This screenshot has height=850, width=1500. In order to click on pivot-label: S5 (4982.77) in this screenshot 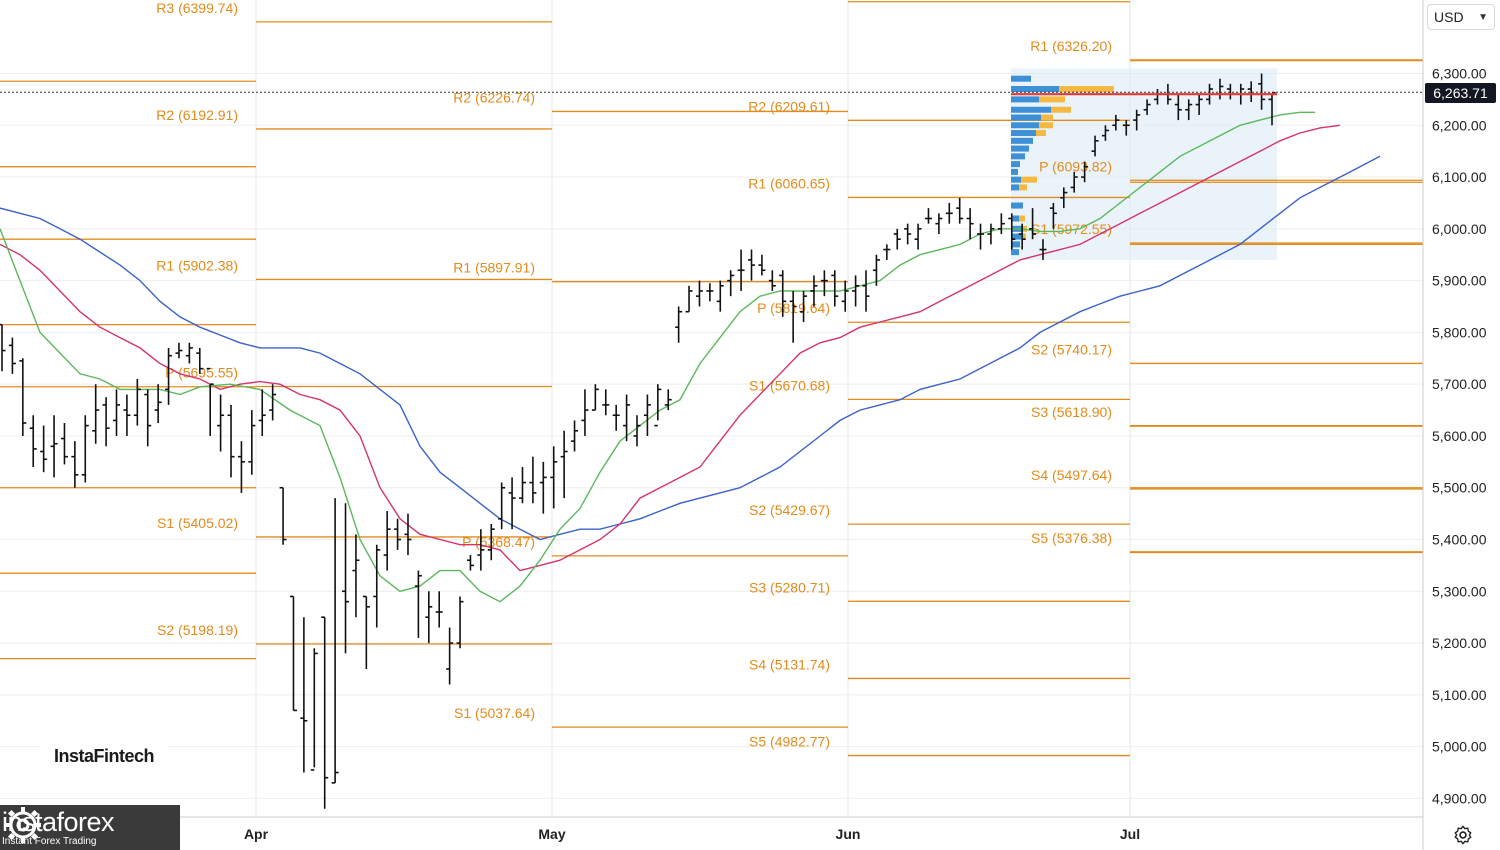, I will do `click(789, 742)`.